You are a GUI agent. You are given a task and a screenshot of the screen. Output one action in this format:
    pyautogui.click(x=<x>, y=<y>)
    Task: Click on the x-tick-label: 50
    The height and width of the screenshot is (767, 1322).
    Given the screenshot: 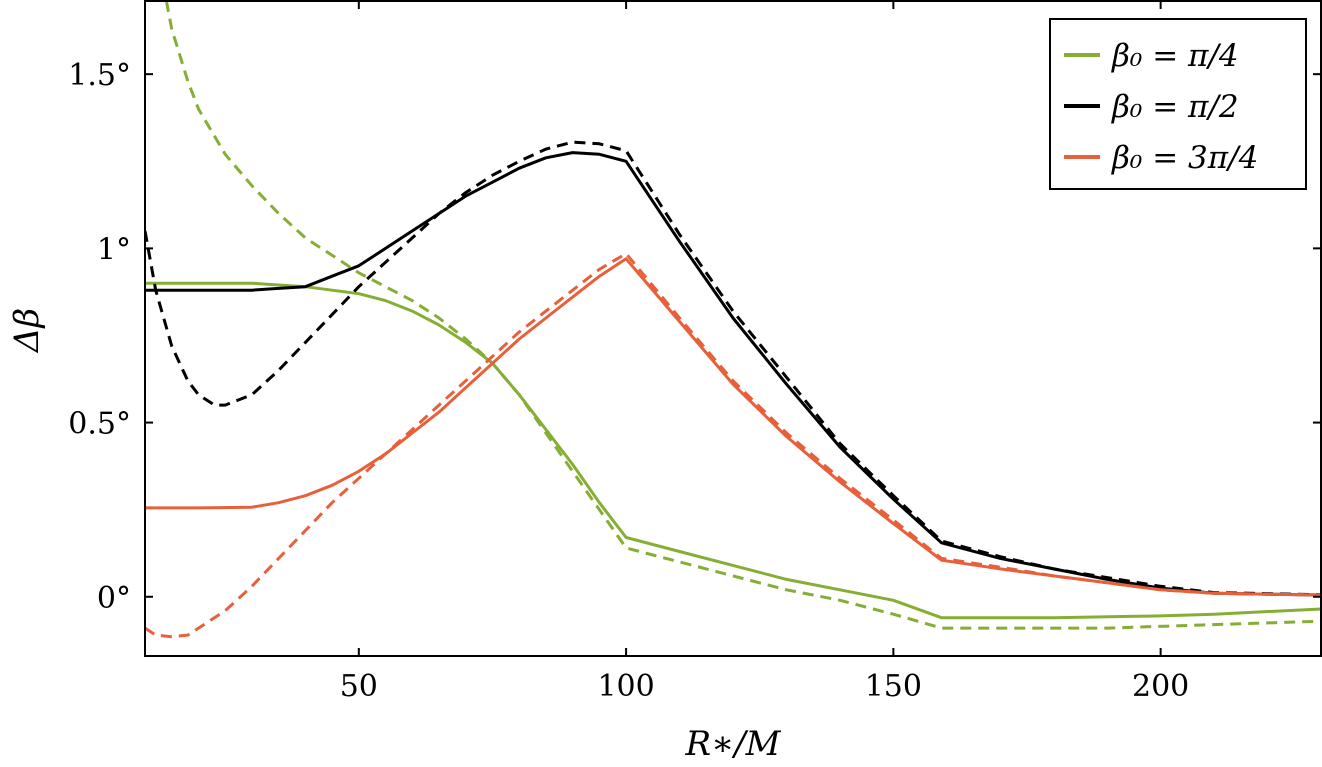 What is the action you would take?
    pyautogui.click(x=359, y=686)
    